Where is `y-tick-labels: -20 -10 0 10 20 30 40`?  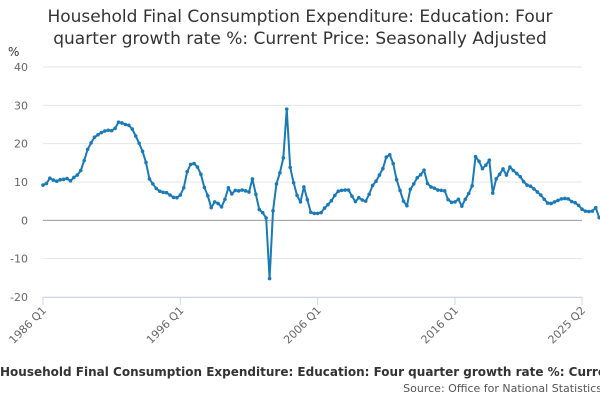 y-tick-labels: -20 -10 0 10 20 30 40 is located at coordinates (19, 182).